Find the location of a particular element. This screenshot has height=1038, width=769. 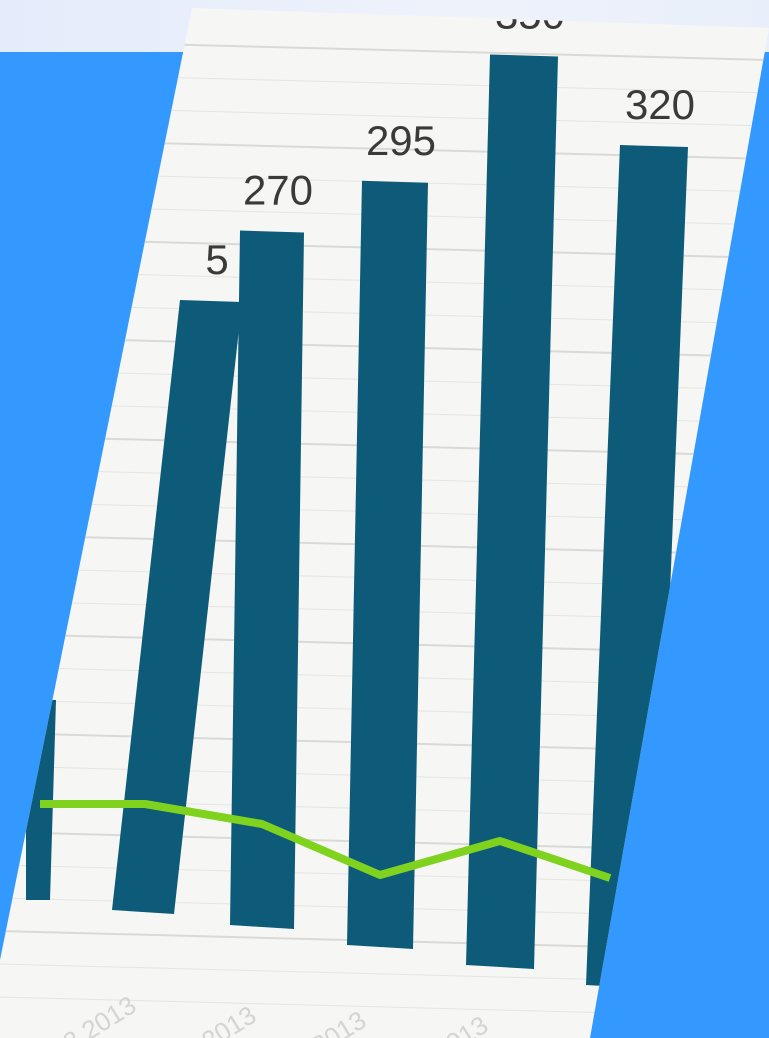

bar-value-label: 5 is located at coordinates (216, 259).